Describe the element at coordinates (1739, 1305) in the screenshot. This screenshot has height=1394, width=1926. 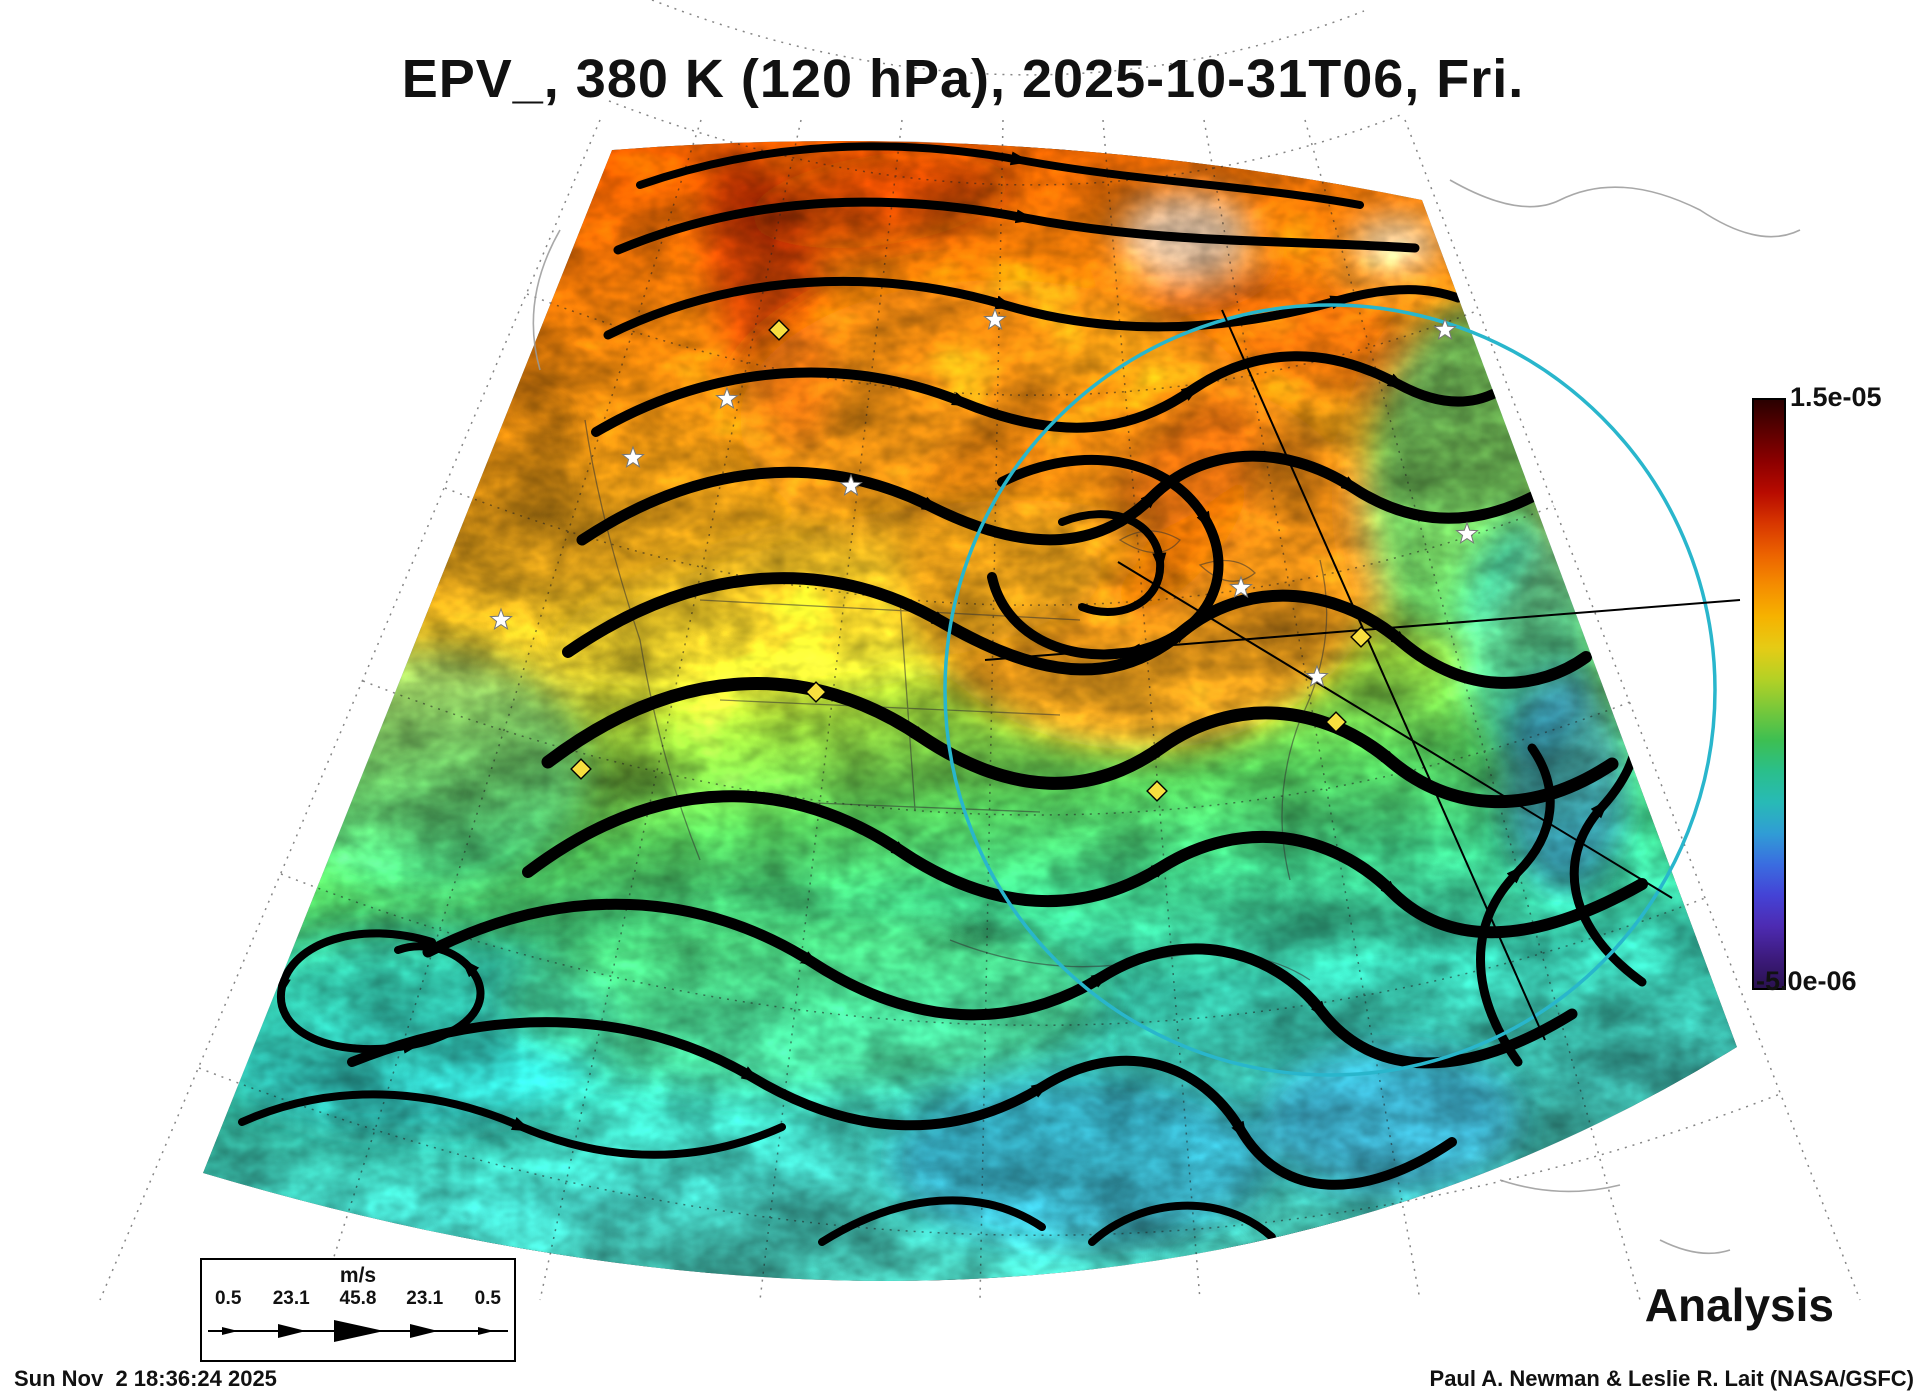
I see `analysis-label: Analysis` at that location.